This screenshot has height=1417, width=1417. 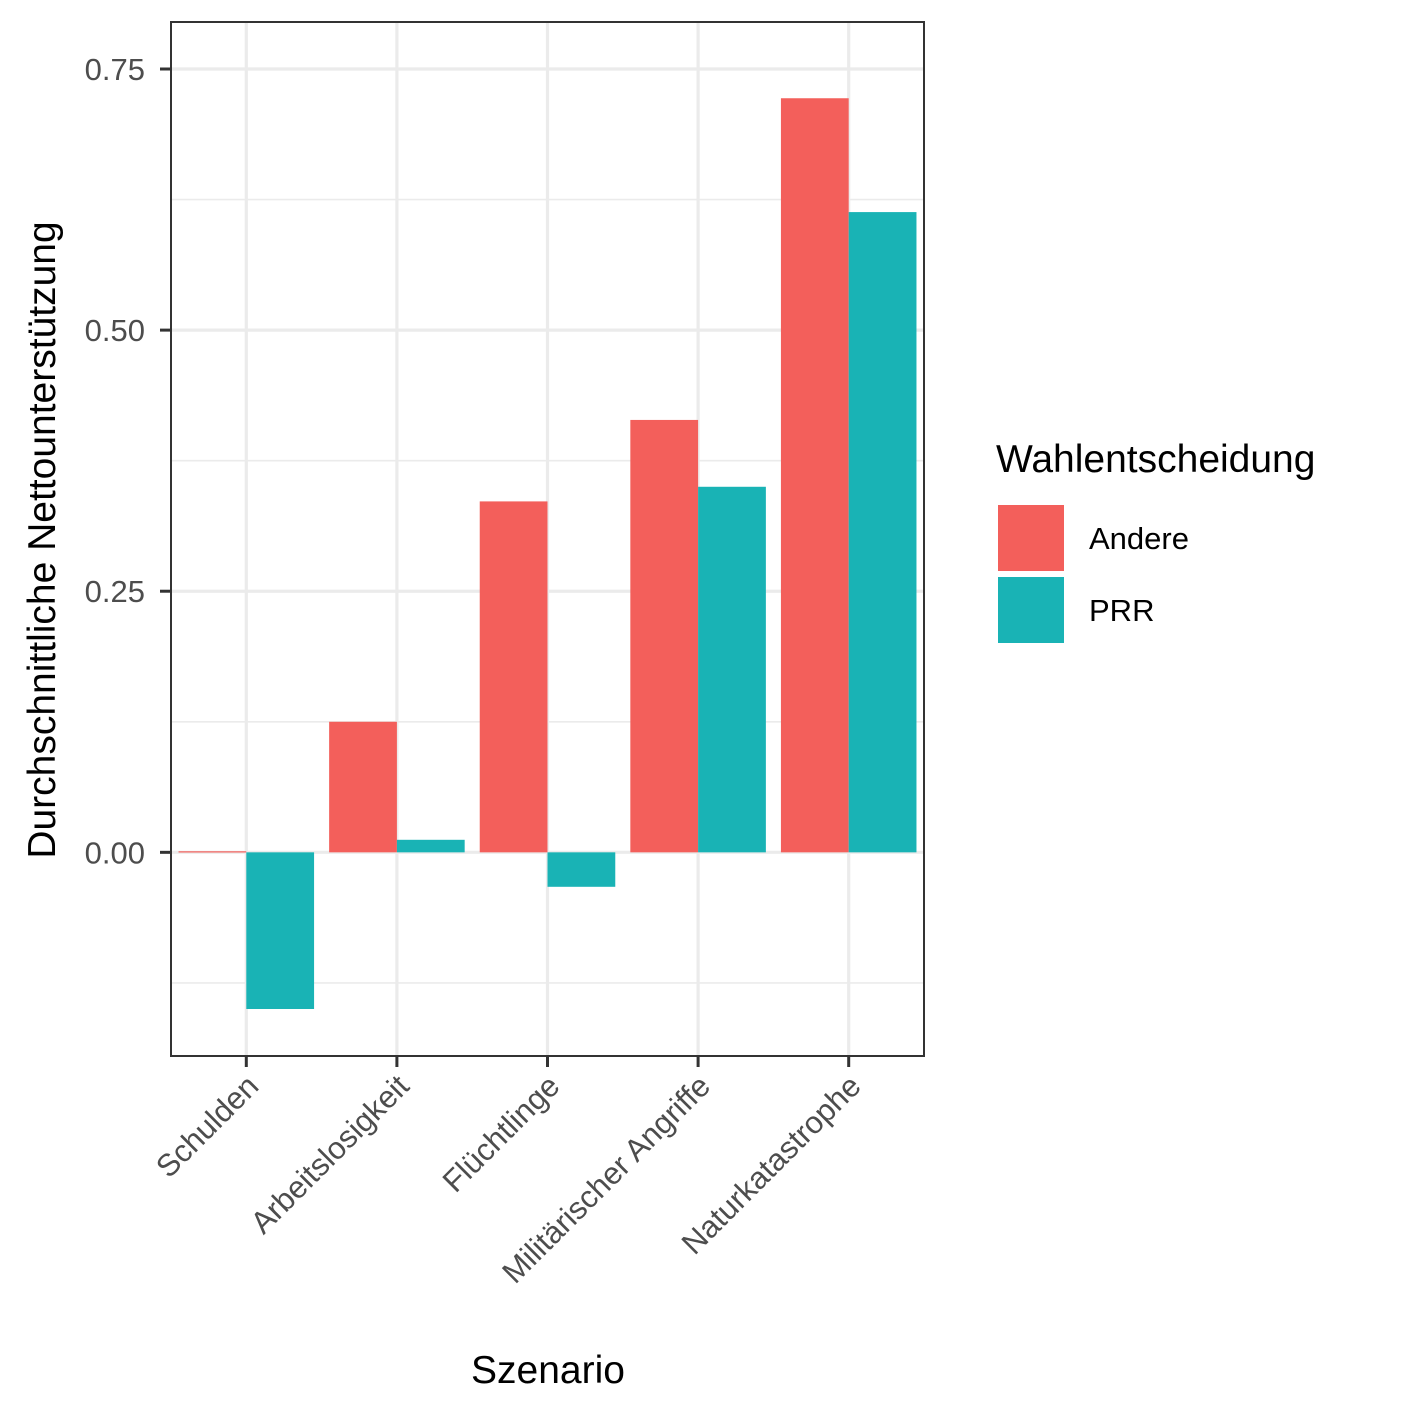 What do you see at coordinates (330, 1154) in the screenshot?
I see `x-tick-label: Arbeitslosigkeit` at bounding box center [330, 1154].